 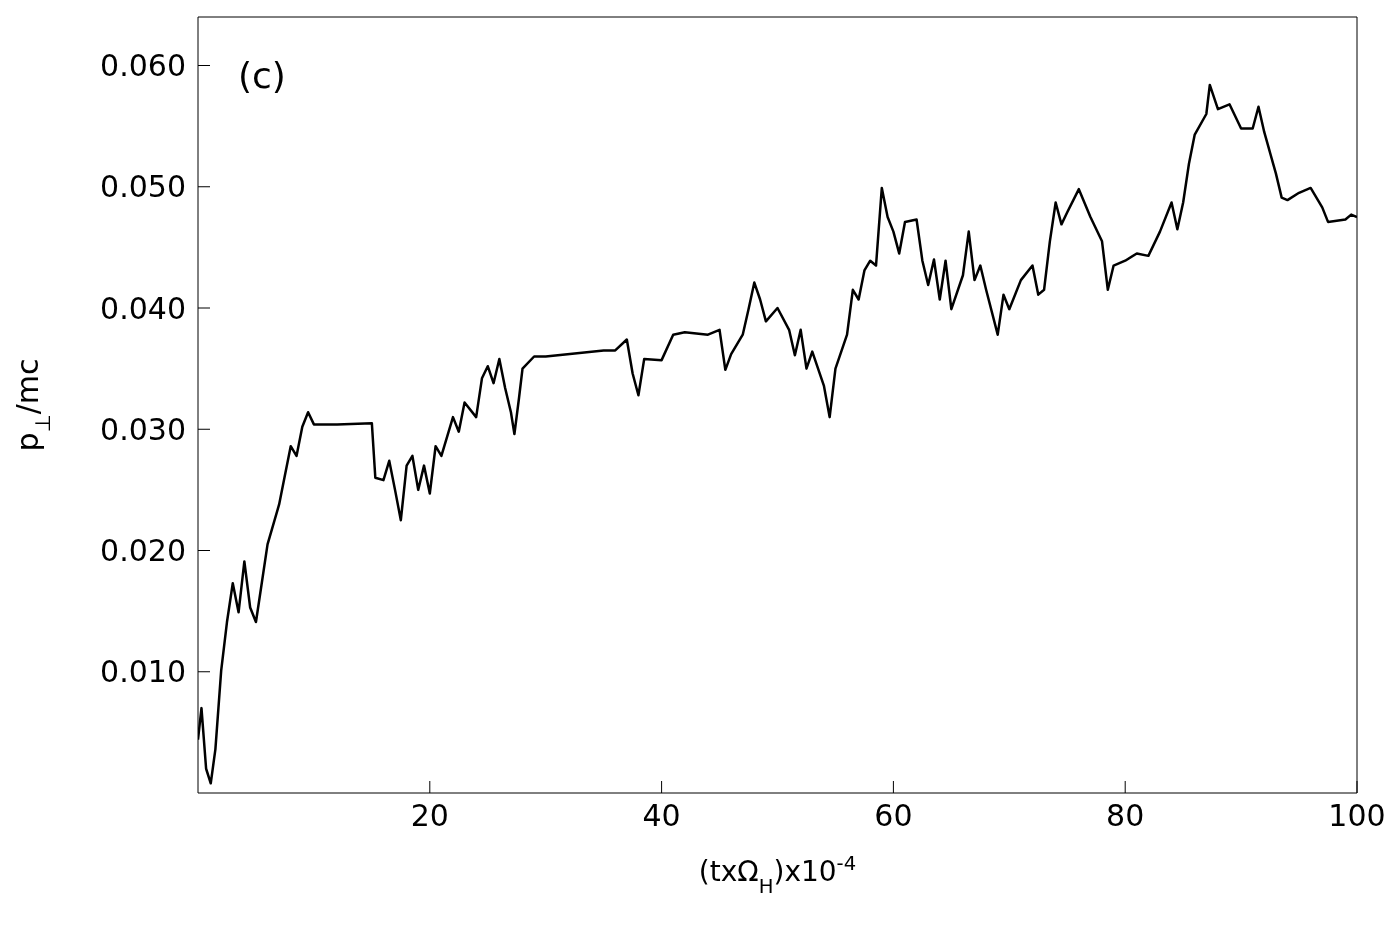 What do you see at coordinates (1357, 816) in the screenshot?
I see `x-tick-label: 100` at bounding box center [1357, 816].